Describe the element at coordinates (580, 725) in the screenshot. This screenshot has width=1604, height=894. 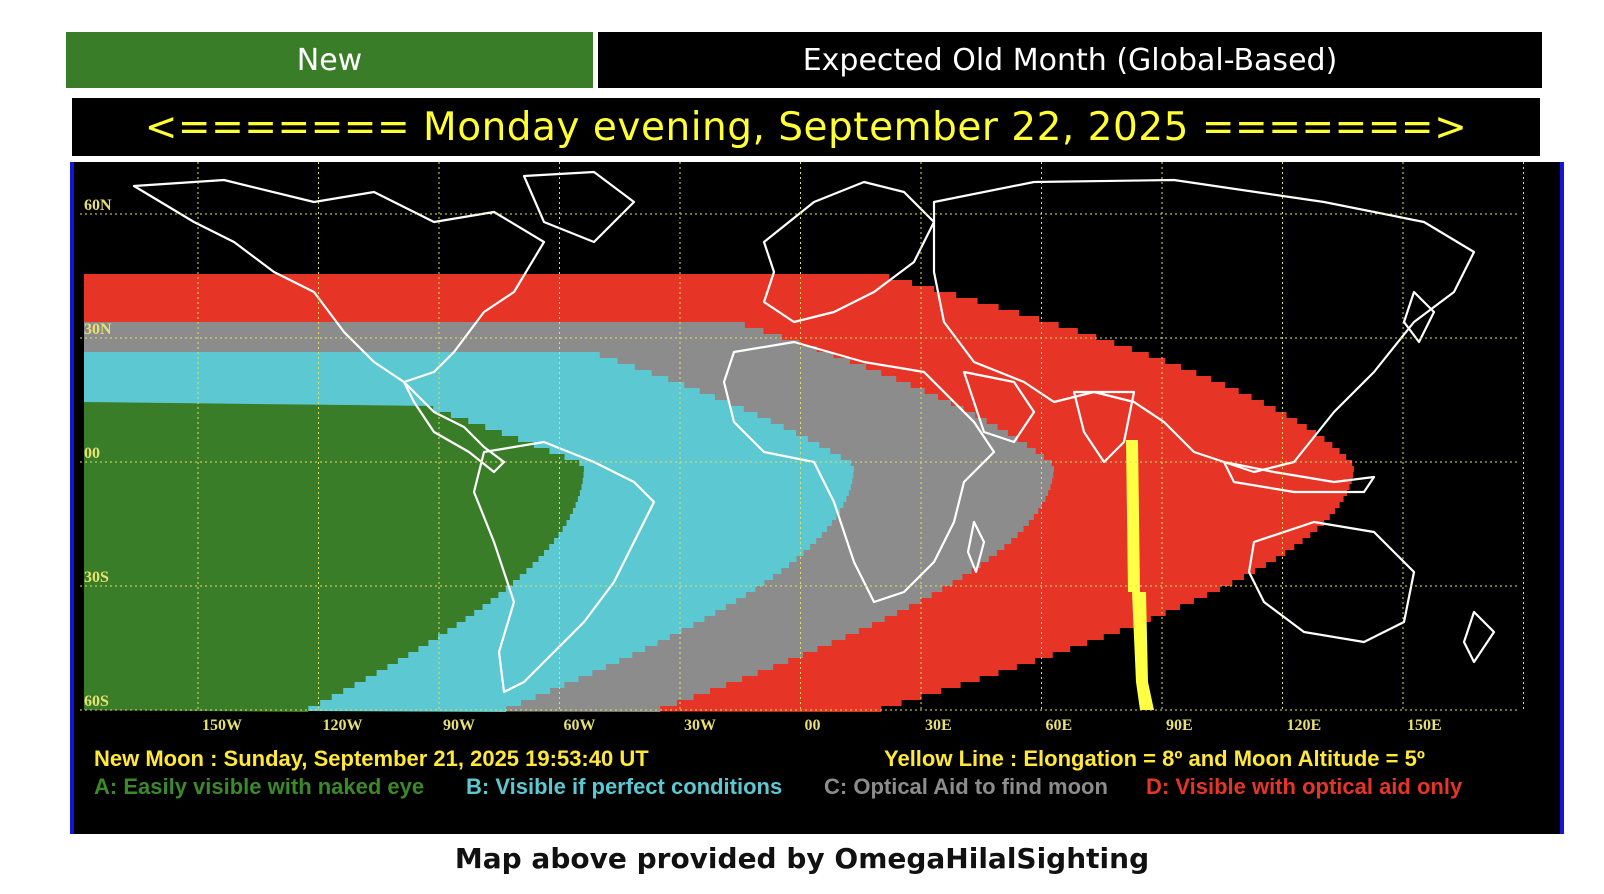
I see `longitude-label: 60W` at that location.